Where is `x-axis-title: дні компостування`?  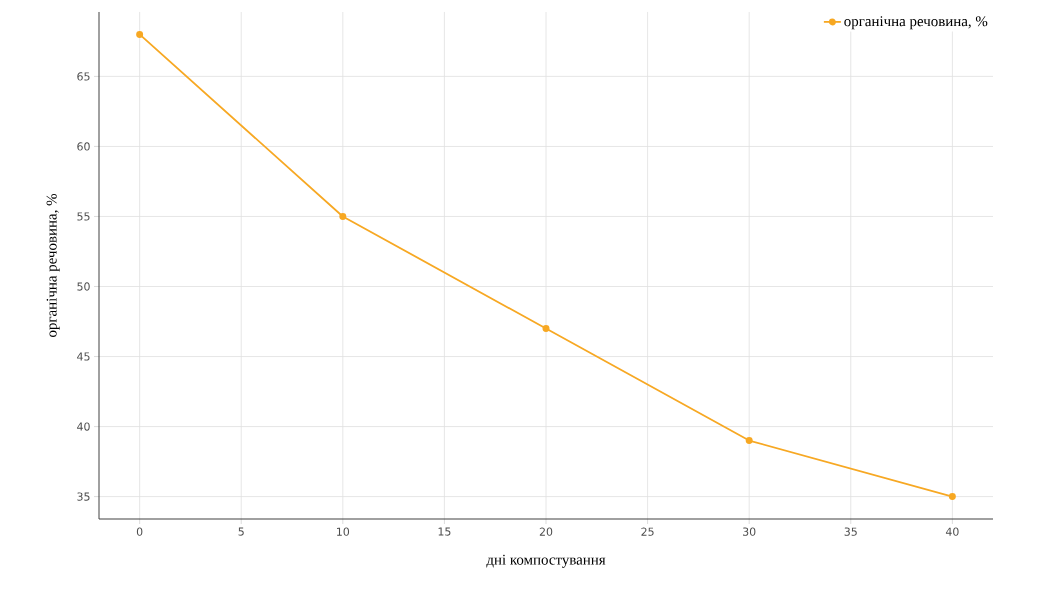 x-axis-title: дні компостування is located at coordinates (546, 561).